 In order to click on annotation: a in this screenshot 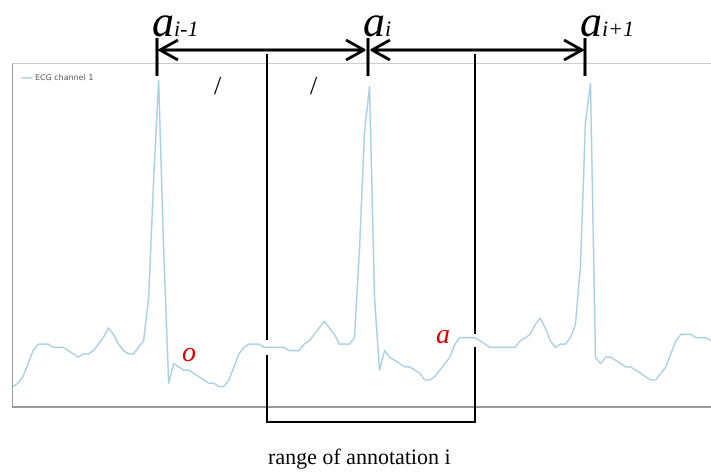, I will do `click(443, 335)`.